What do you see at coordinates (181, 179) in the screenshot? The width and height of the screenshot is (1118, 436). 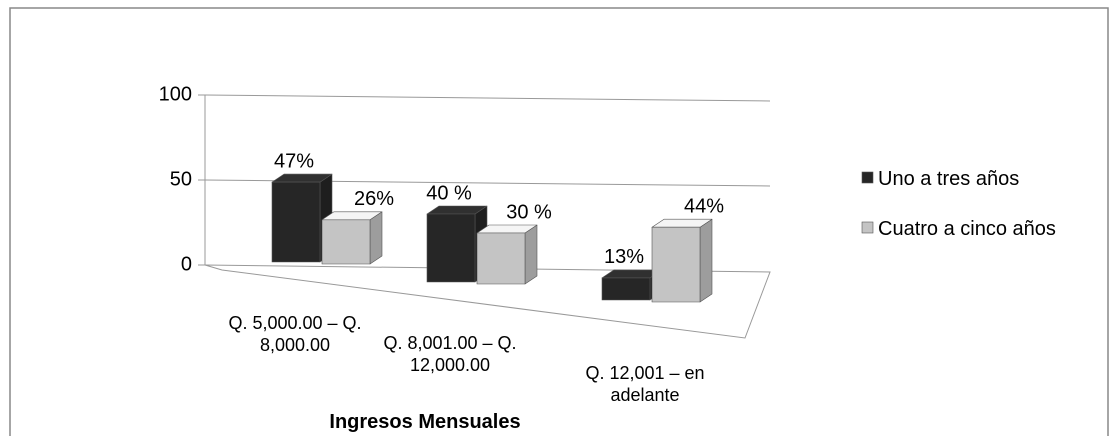 I see `y-tick-label: 50` at bounding box center [181, 179].